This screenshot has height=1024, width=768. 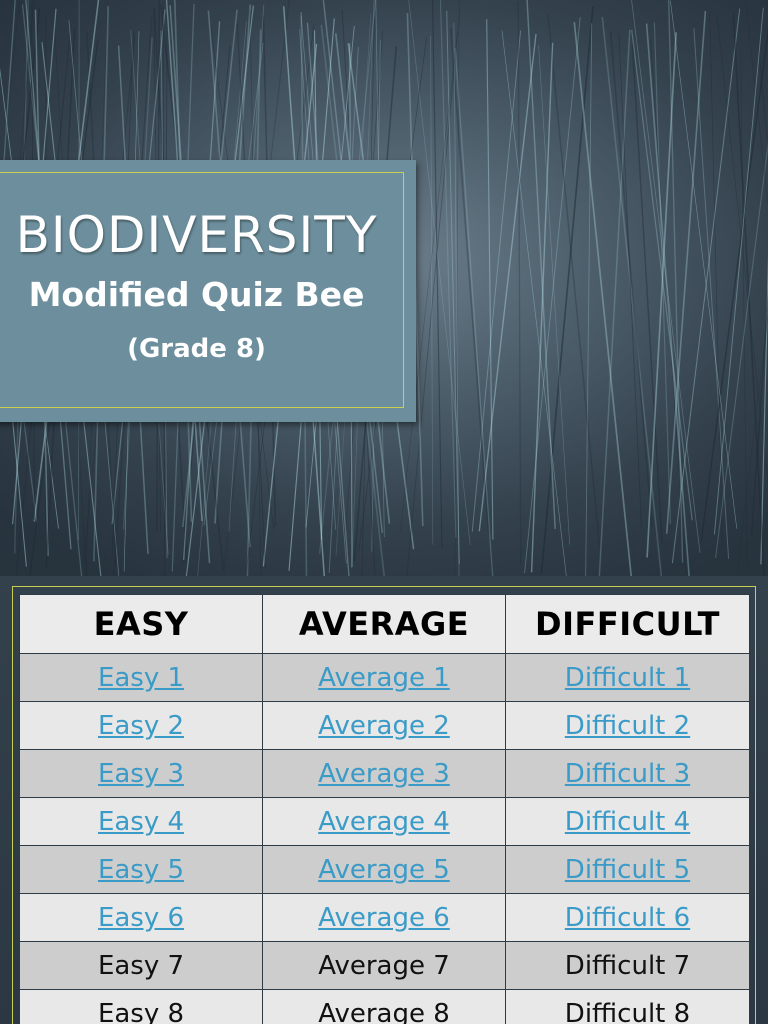 I want to click on table-row: Easy 3 Average 3 Difficult 3, so click(x=384, y=773).